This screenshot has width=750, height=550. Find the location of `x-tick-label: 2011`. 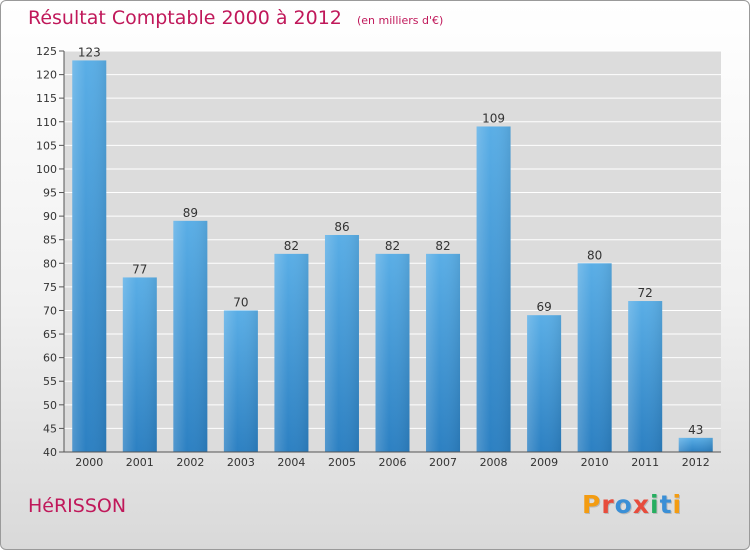

x-tick-label: 2011 is located at coordinates (645, 462).